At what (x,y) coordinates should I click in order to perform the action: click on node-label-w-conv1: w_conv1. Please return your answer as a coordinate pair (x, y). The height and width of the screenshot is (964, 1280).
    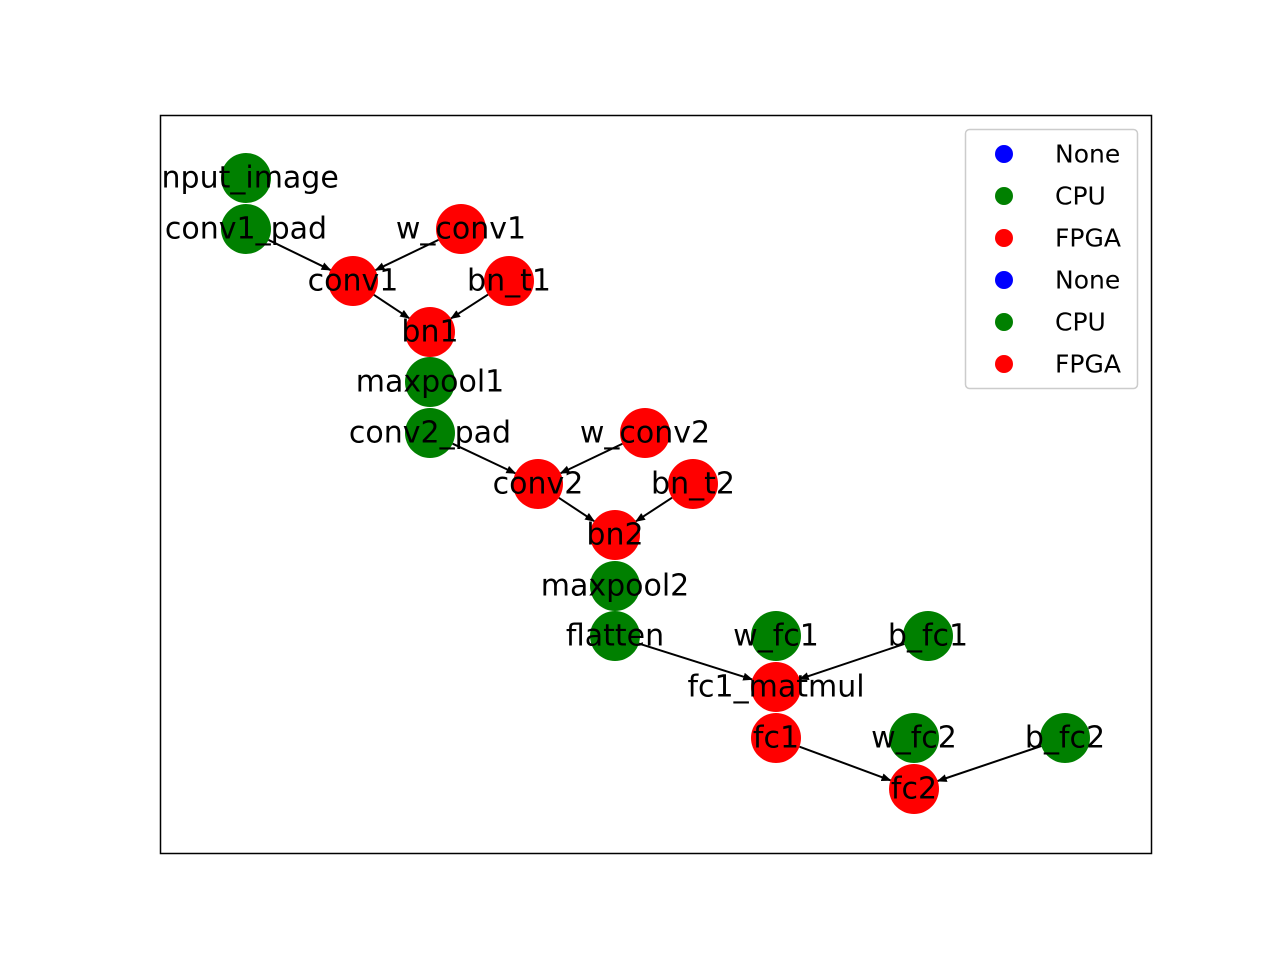
    Looking at the image, I should click on (461, 229).